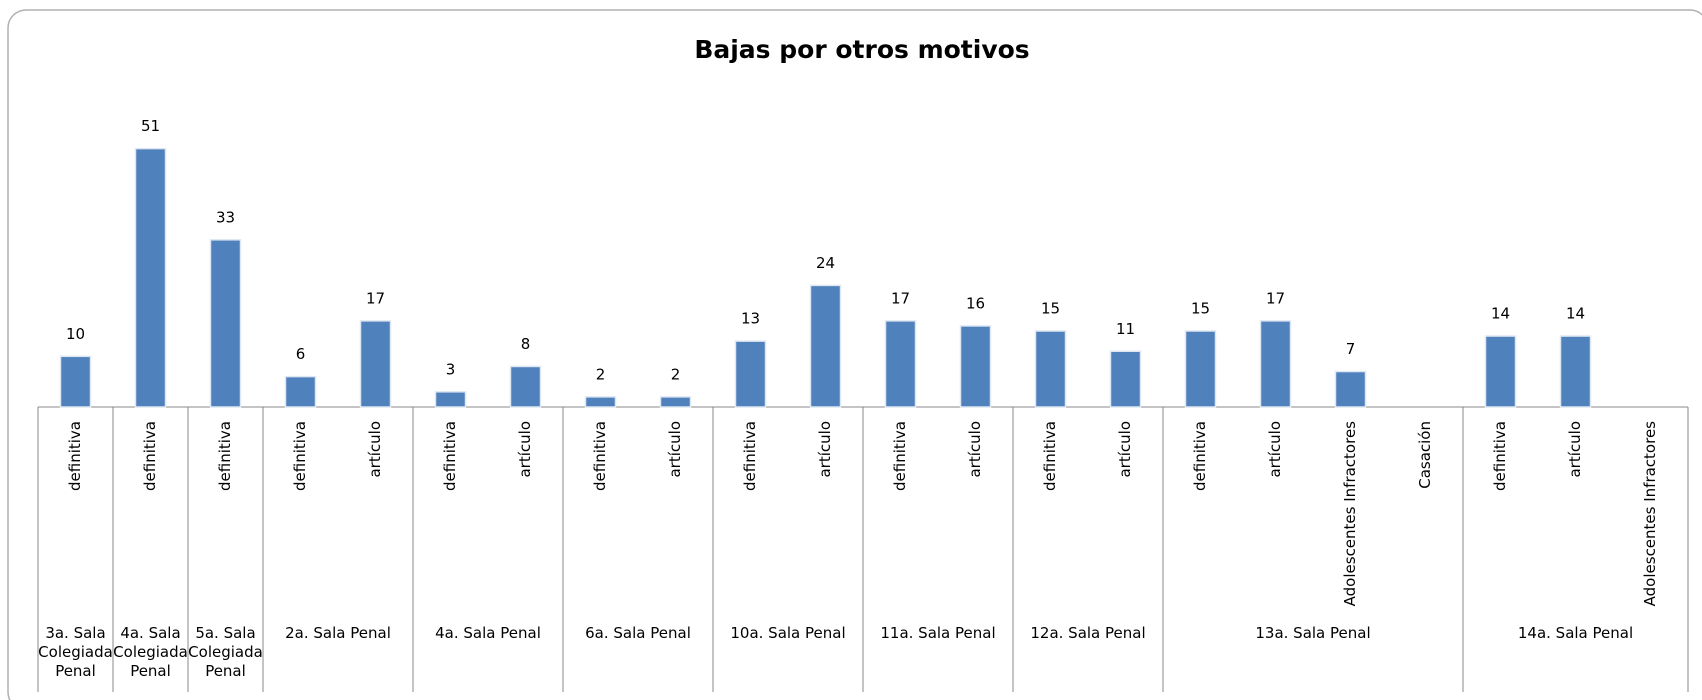  I want to click on group-label: 14a. Sala Penal, so click(1575, 633).